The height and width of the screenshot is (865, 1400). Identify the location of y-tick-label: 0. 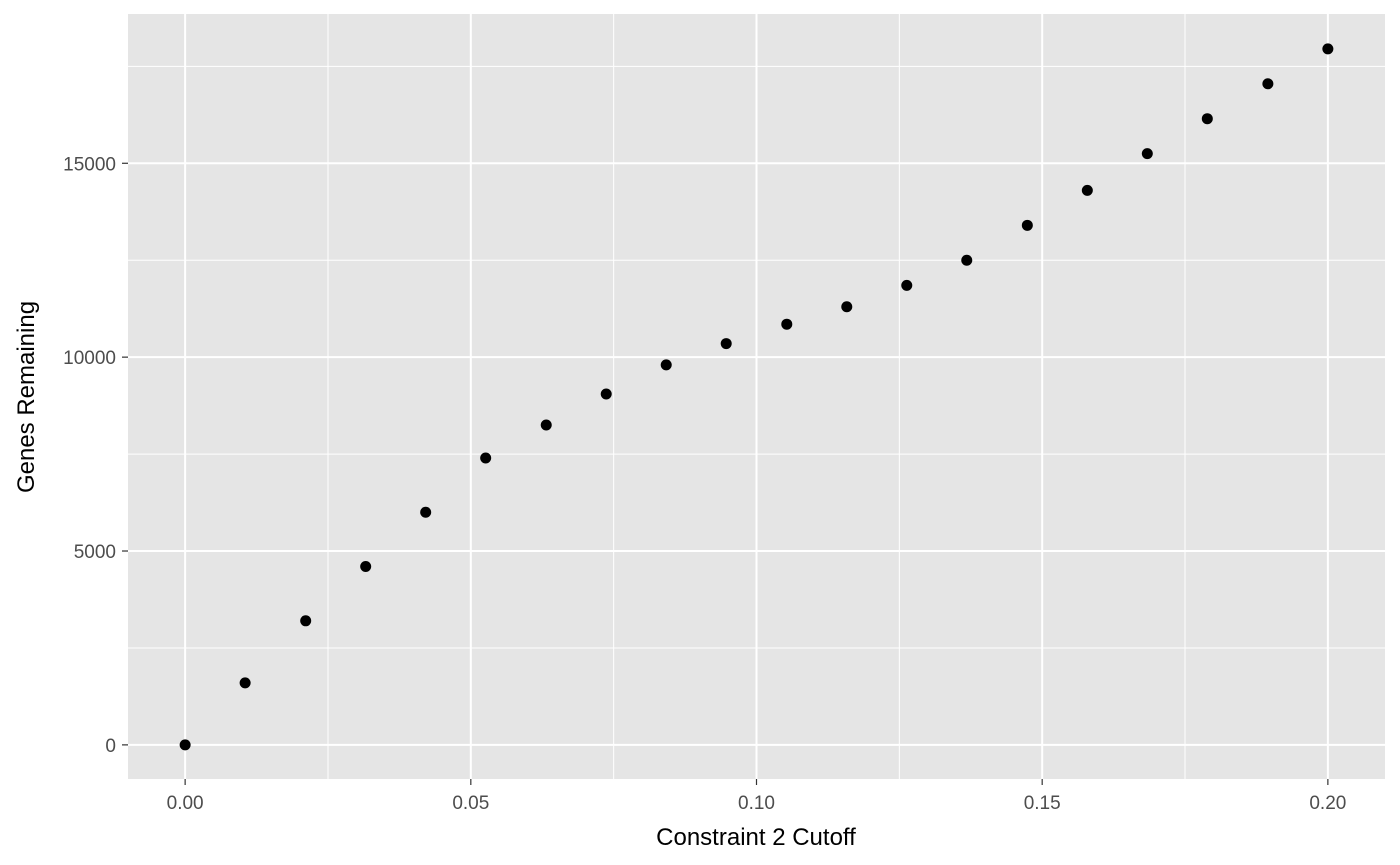
(110, 746).